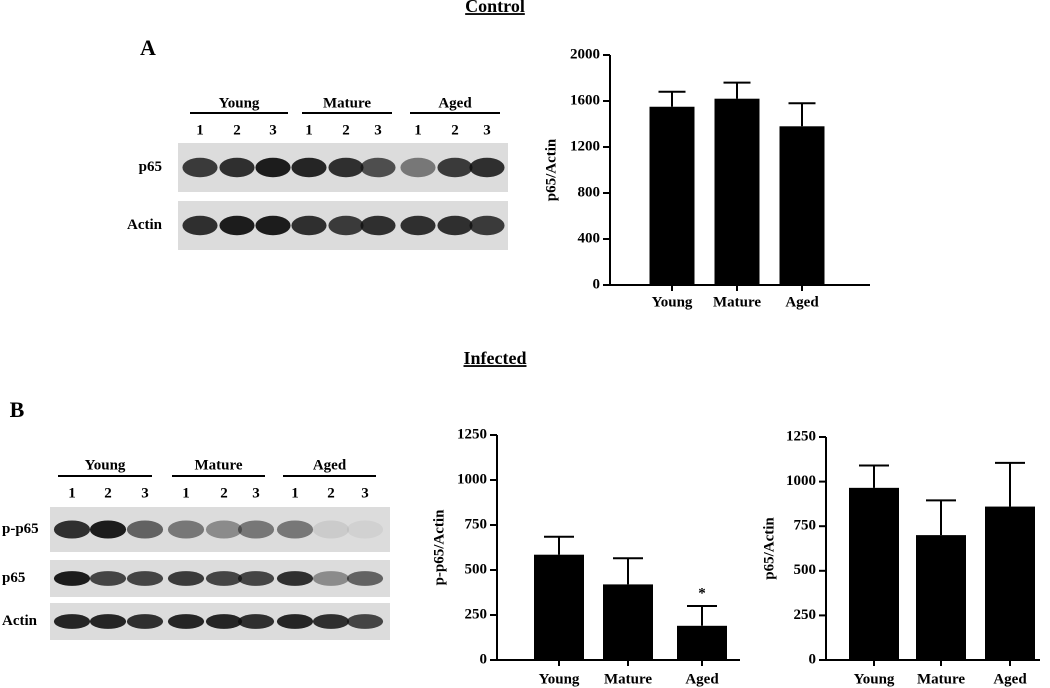 The height and width of the screenshot is (688, 1050). I want to click on y-tick-label: 2000, so click(585, 54).